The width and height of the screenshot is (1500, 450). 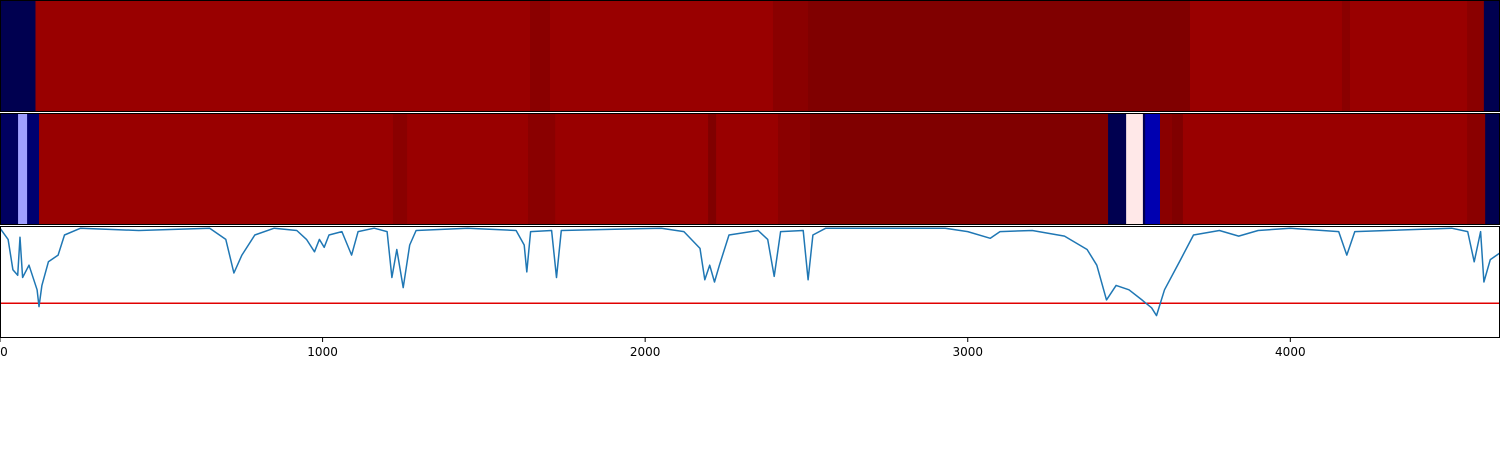 I want to click on x-tick-label: 1000, so click(x=322, y=352).